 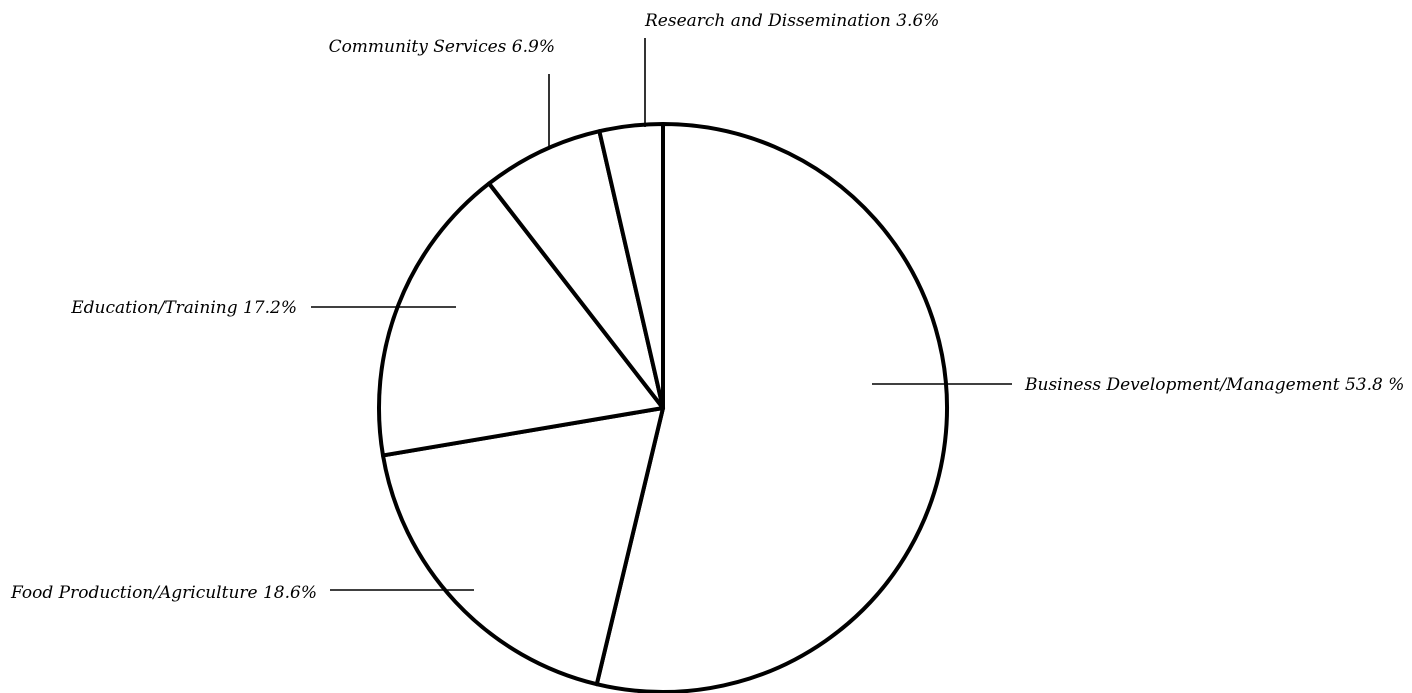 I want to click on slice-label-research-dissemination: Research and Dissemination 3.6%, so click(x=791, y=21).